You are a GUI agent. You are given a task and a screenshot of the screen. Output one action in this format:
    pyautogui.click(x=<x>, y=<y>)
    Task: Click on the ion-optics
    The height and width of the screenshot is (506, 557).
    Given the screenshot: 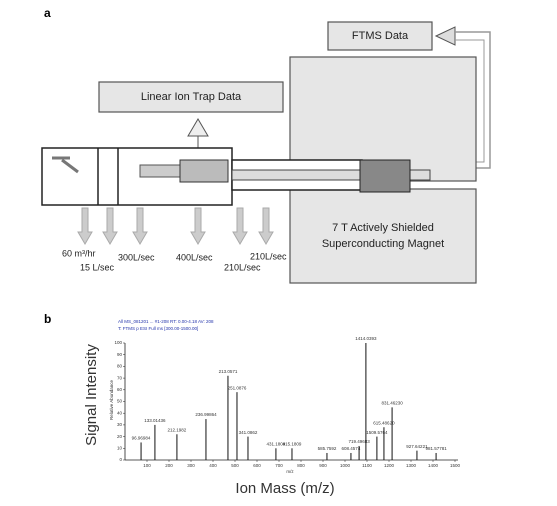 What is the action you would take?
    pyautogui.click(x=160, y=171)
    